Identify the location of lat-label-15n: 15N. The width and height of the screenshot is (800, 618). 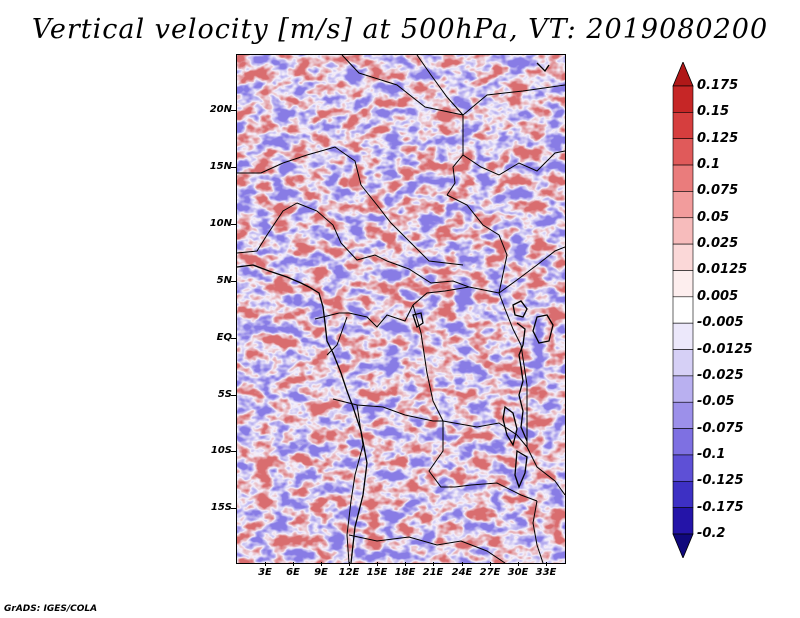
(220, 166).